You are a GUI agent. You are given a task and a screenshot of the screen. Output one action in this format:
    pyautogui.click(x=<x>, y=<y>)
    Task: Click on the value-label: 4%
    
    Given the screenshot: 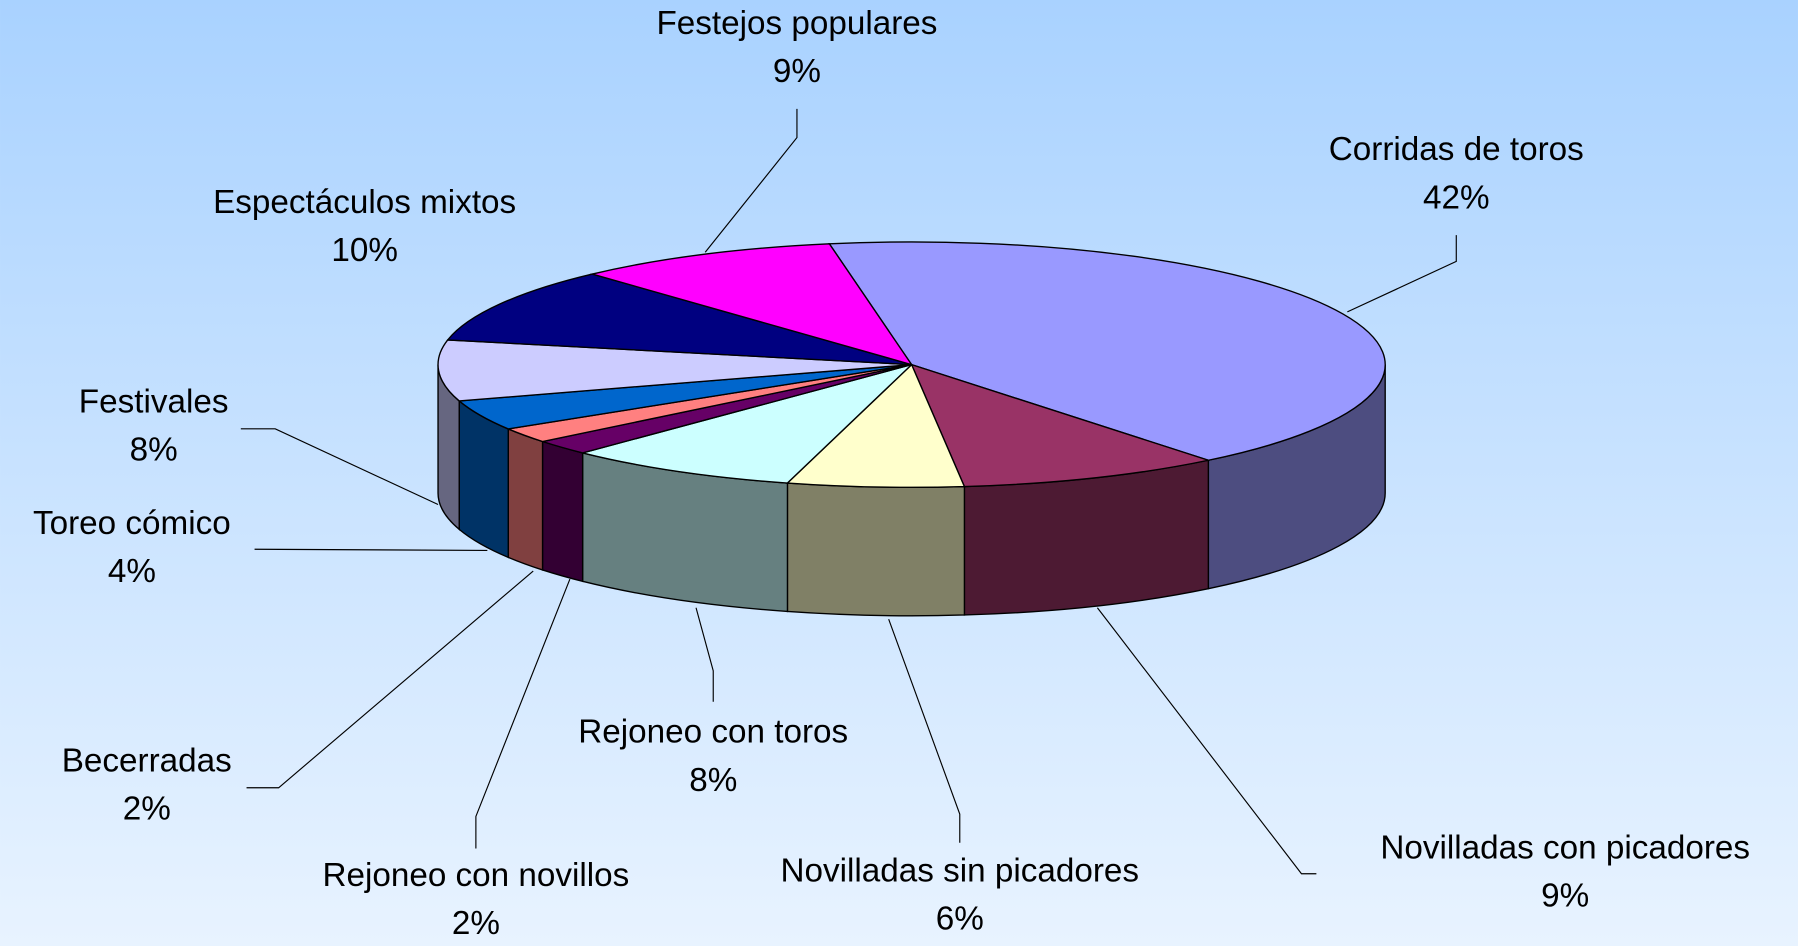 What is the action you would take?
    pyautogui.click(x=132, y=571)
    